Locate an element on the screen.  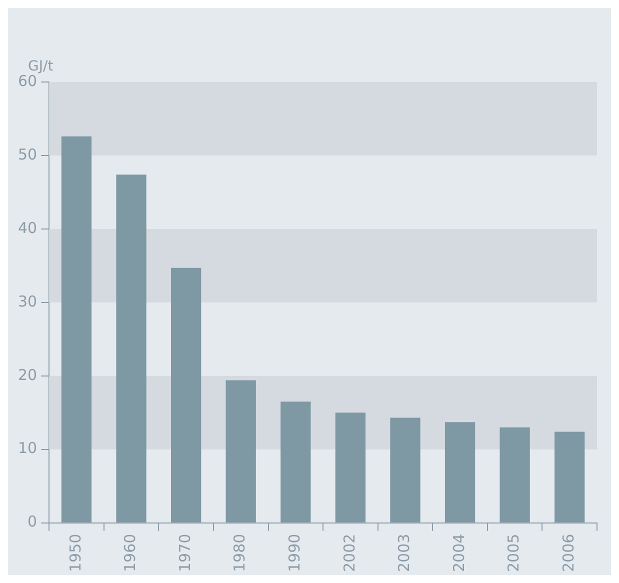
x-tick-label: 2005 is located at coordinates (513, 553).